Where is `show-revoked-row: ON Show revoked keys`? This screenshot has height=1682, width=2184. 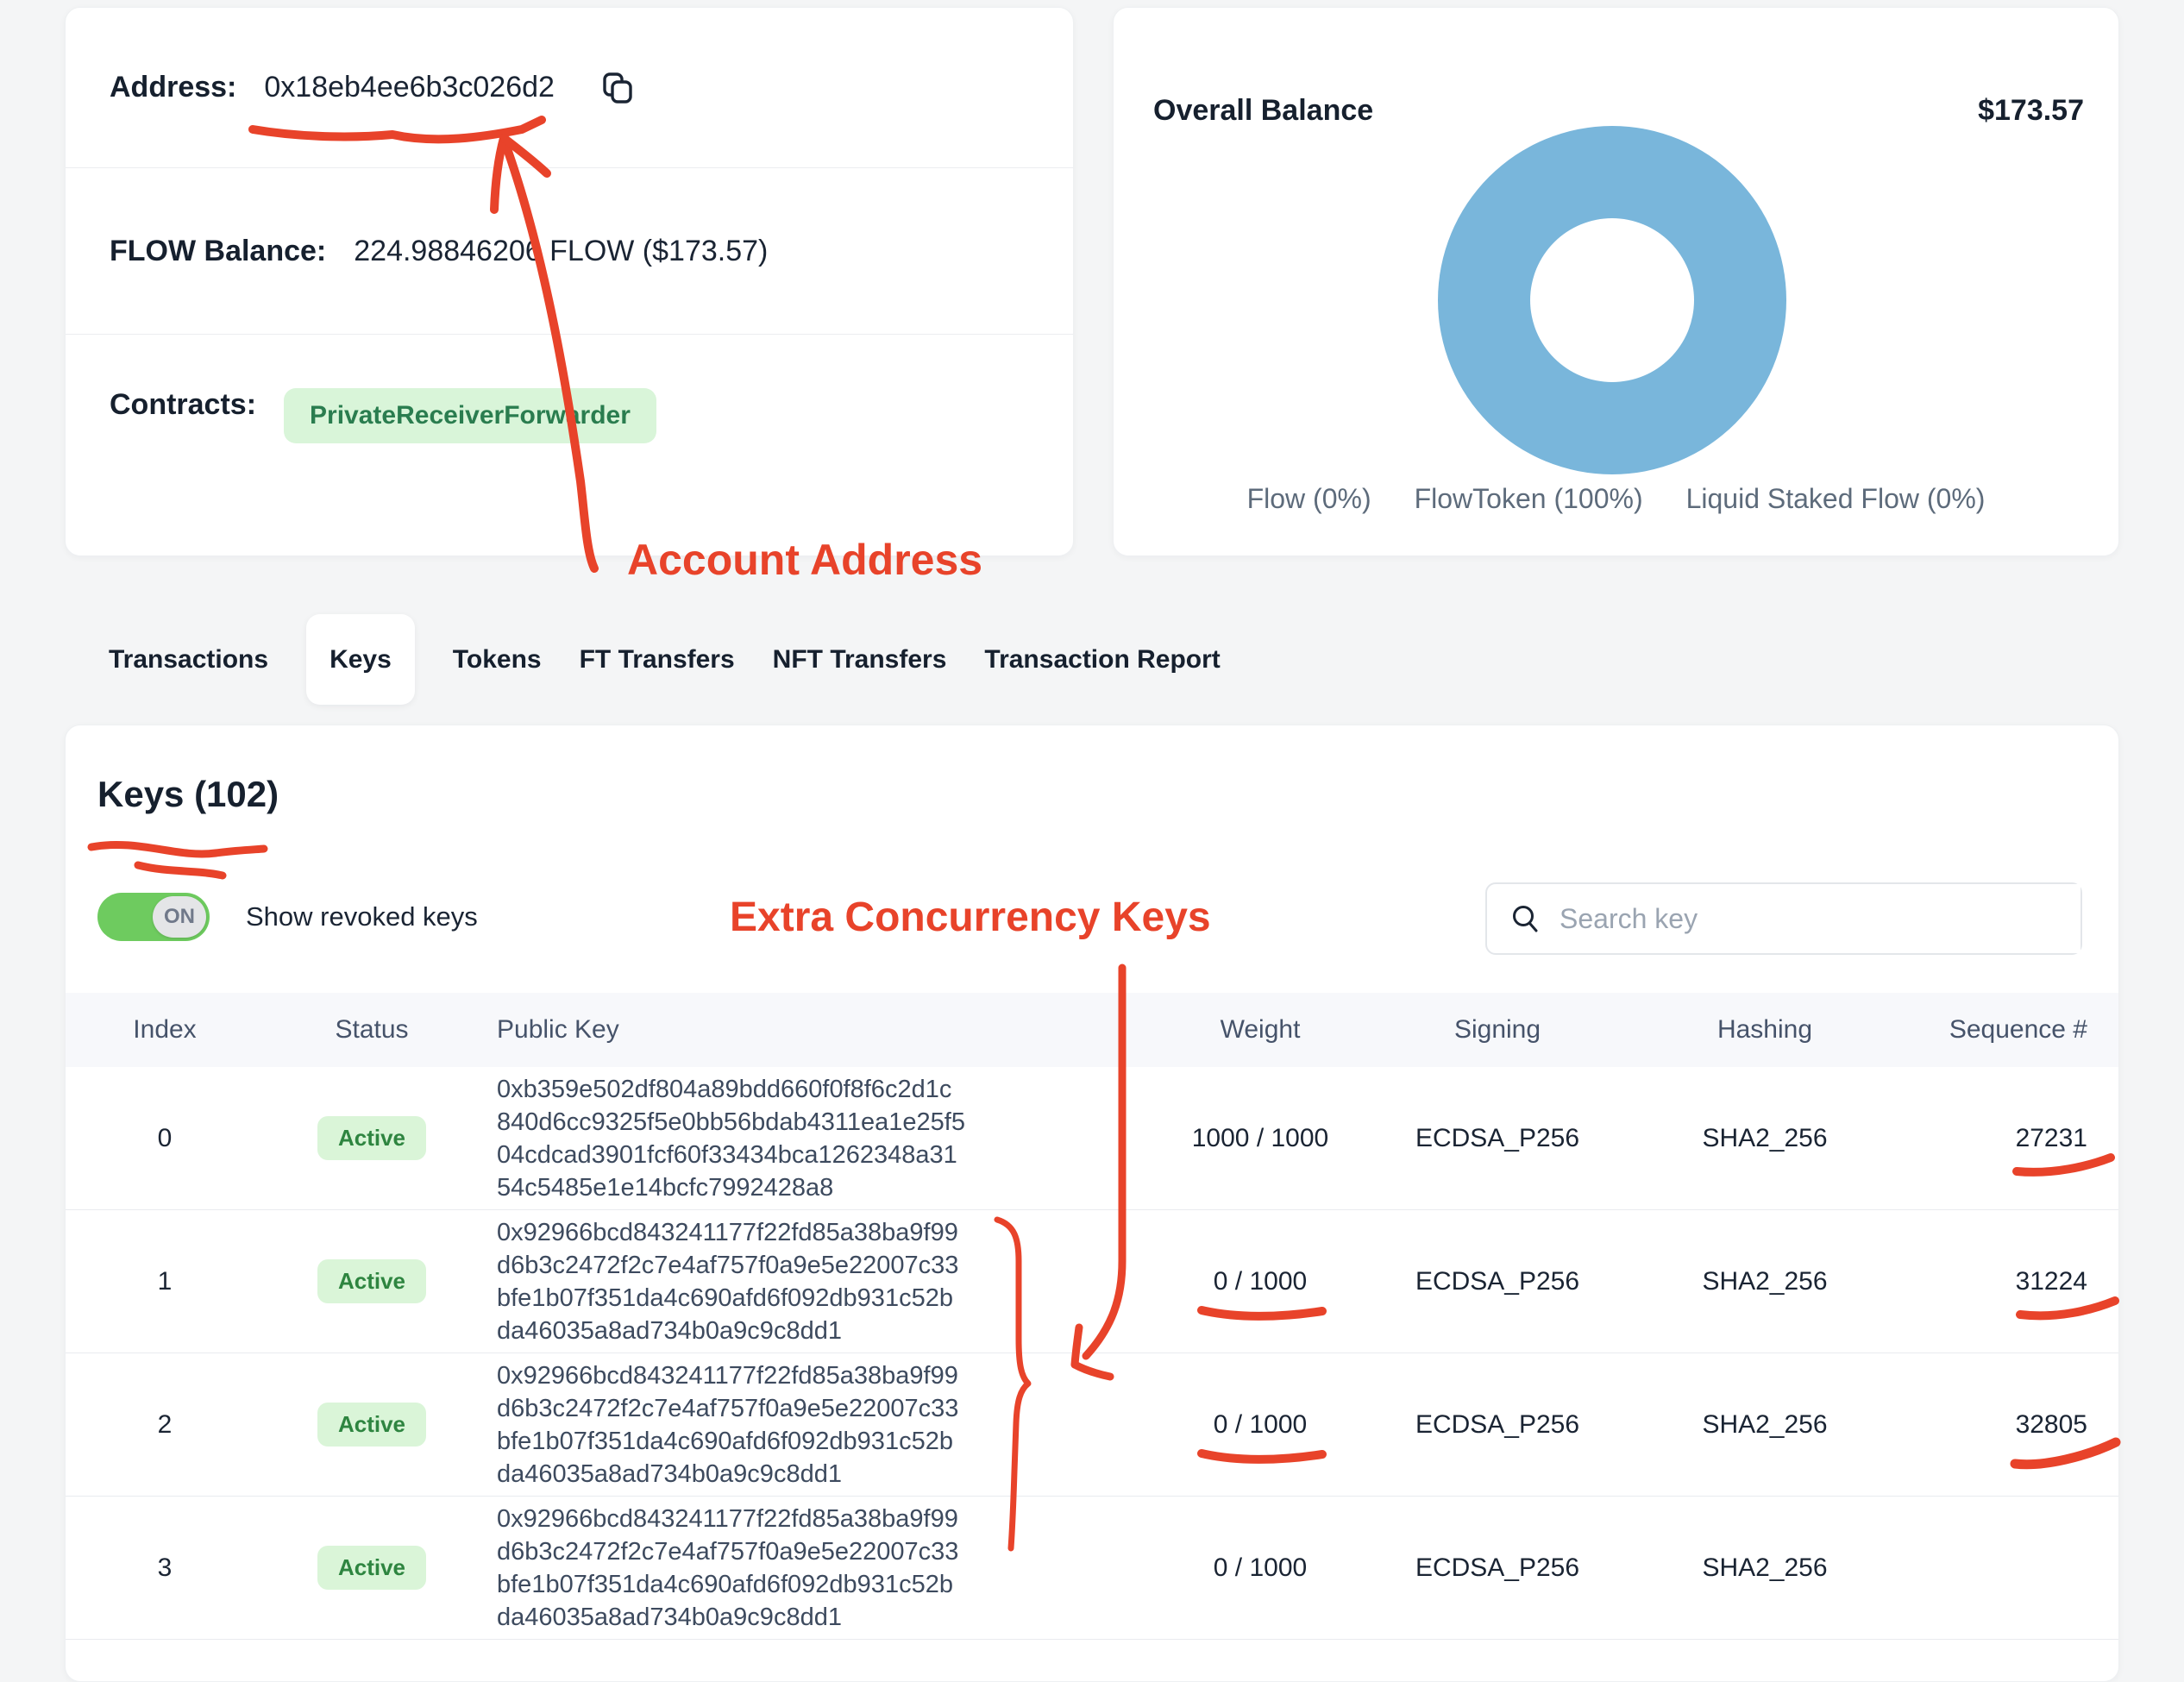 show-revoked-row: ON Show revoked keys is located at coordinates (288, 917).